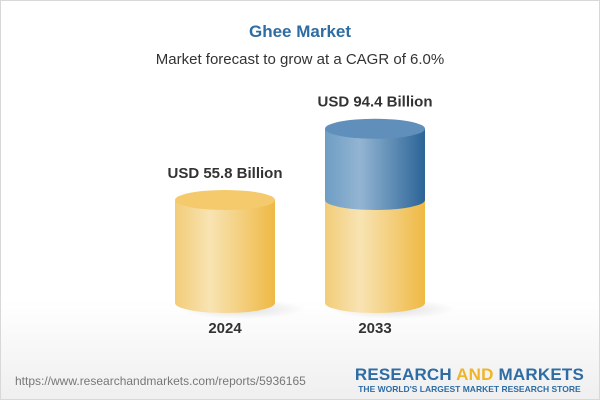 This screenshot has width=600, height=400. Describe the element at coordinates (375, 169) in the screenshot. I see `bar-2033-growth` at that location.